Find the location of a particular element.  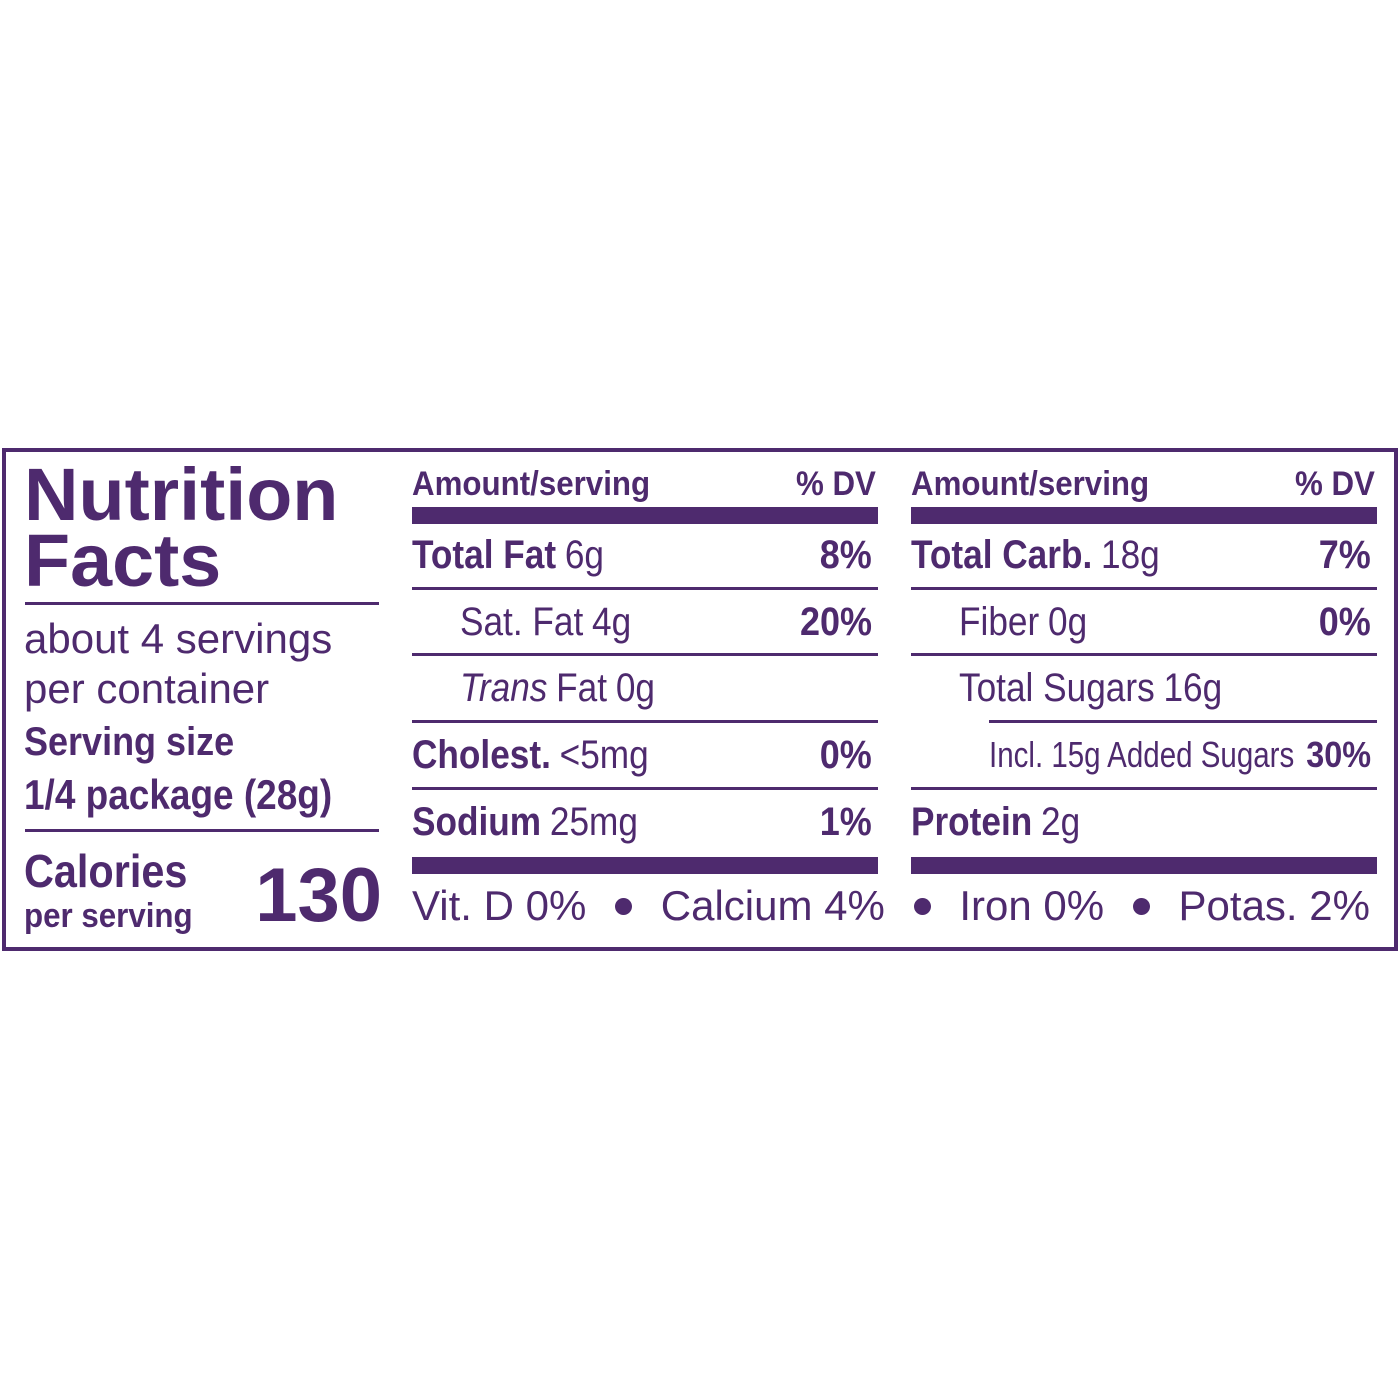

daily-value: 30% is located at coordinates (1338, 755).